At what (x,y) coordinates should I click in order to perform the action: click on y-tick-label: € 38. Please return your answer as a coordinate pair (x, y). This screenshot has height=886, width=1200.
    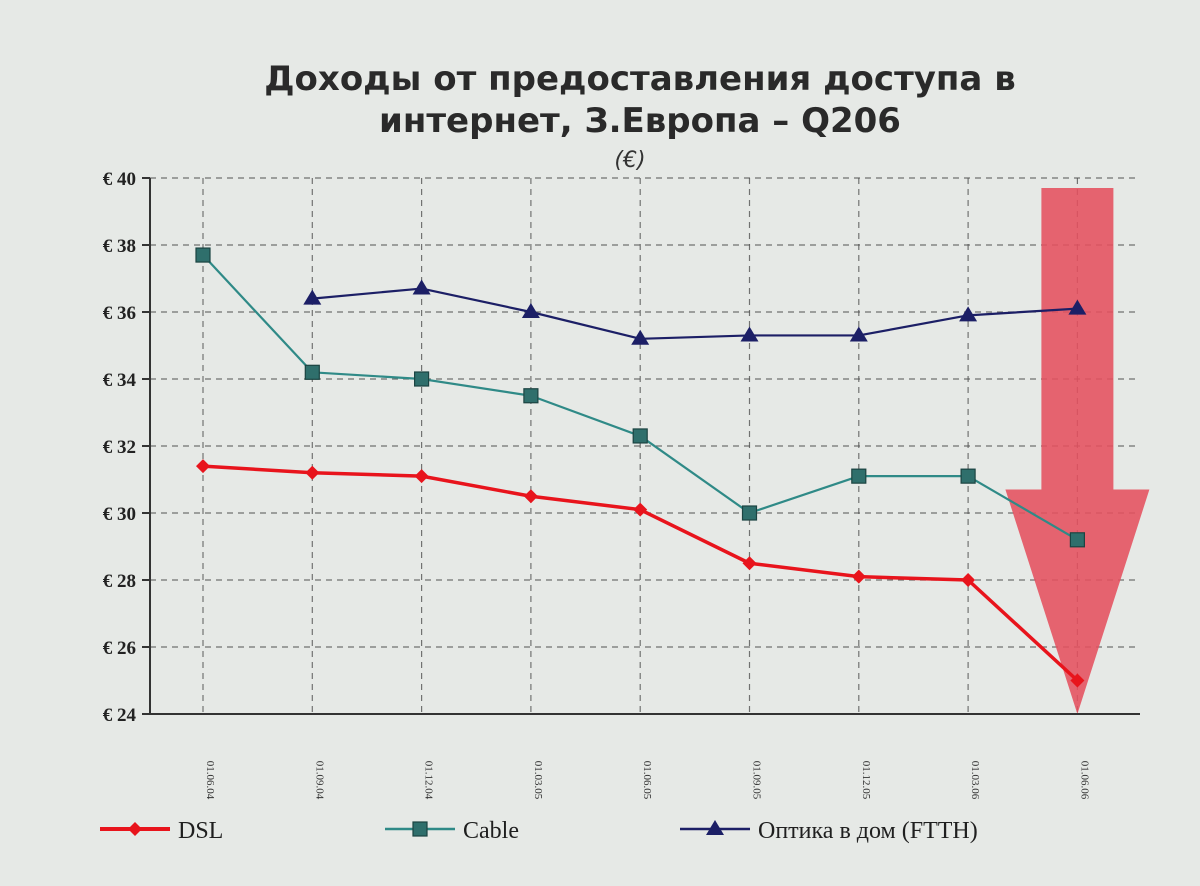
    Looking at the image, I should click on (119, 246).